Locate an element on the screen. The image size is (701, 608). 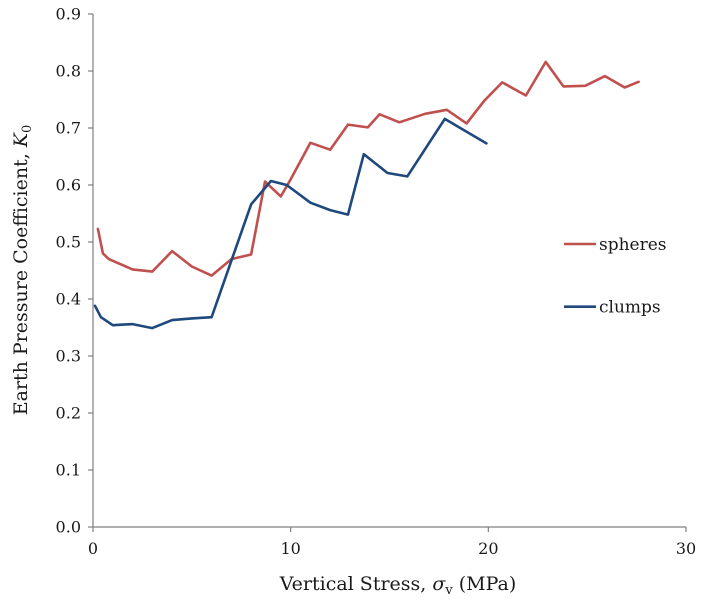
x-axis-title-text: Vertical Stress, is located at coordinates (356, 584).